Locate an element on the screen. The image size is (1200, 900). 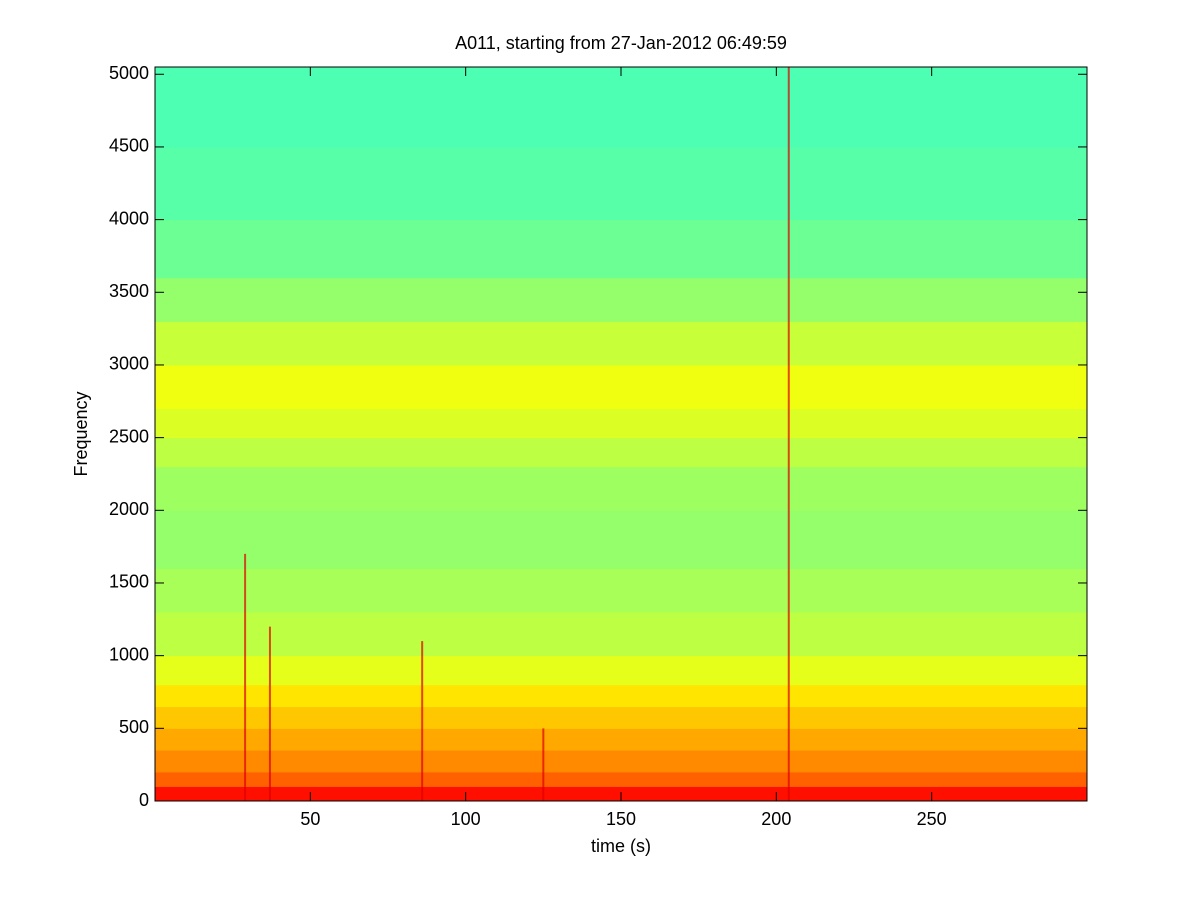
y-tick-label: 1500 is located at coordinates (129, 582).